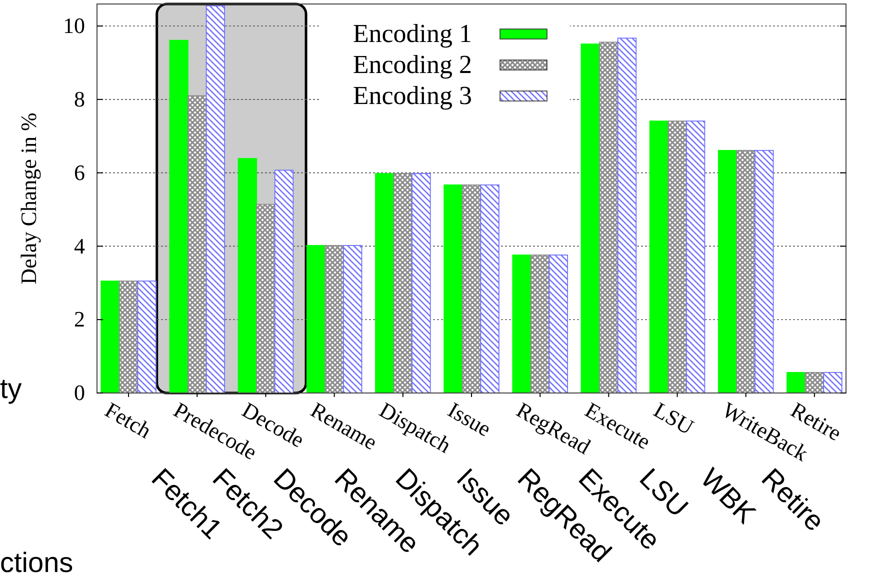 This screenshot has height=578, width=881. Describe the element at coordinates (79, 319) in the screenshot. I see `y-tick-label: 2` at that location.